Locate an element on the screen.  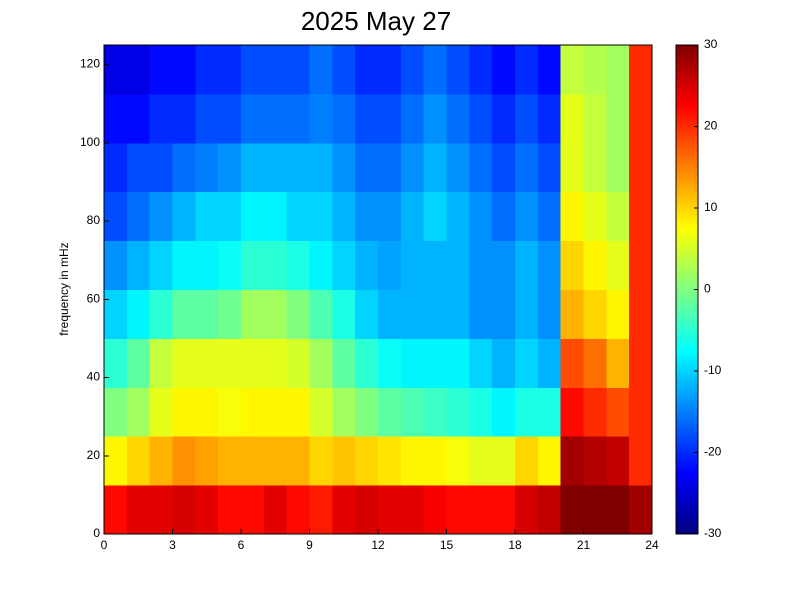
x-tick-label: 21 is located at coordinates (584, 545).